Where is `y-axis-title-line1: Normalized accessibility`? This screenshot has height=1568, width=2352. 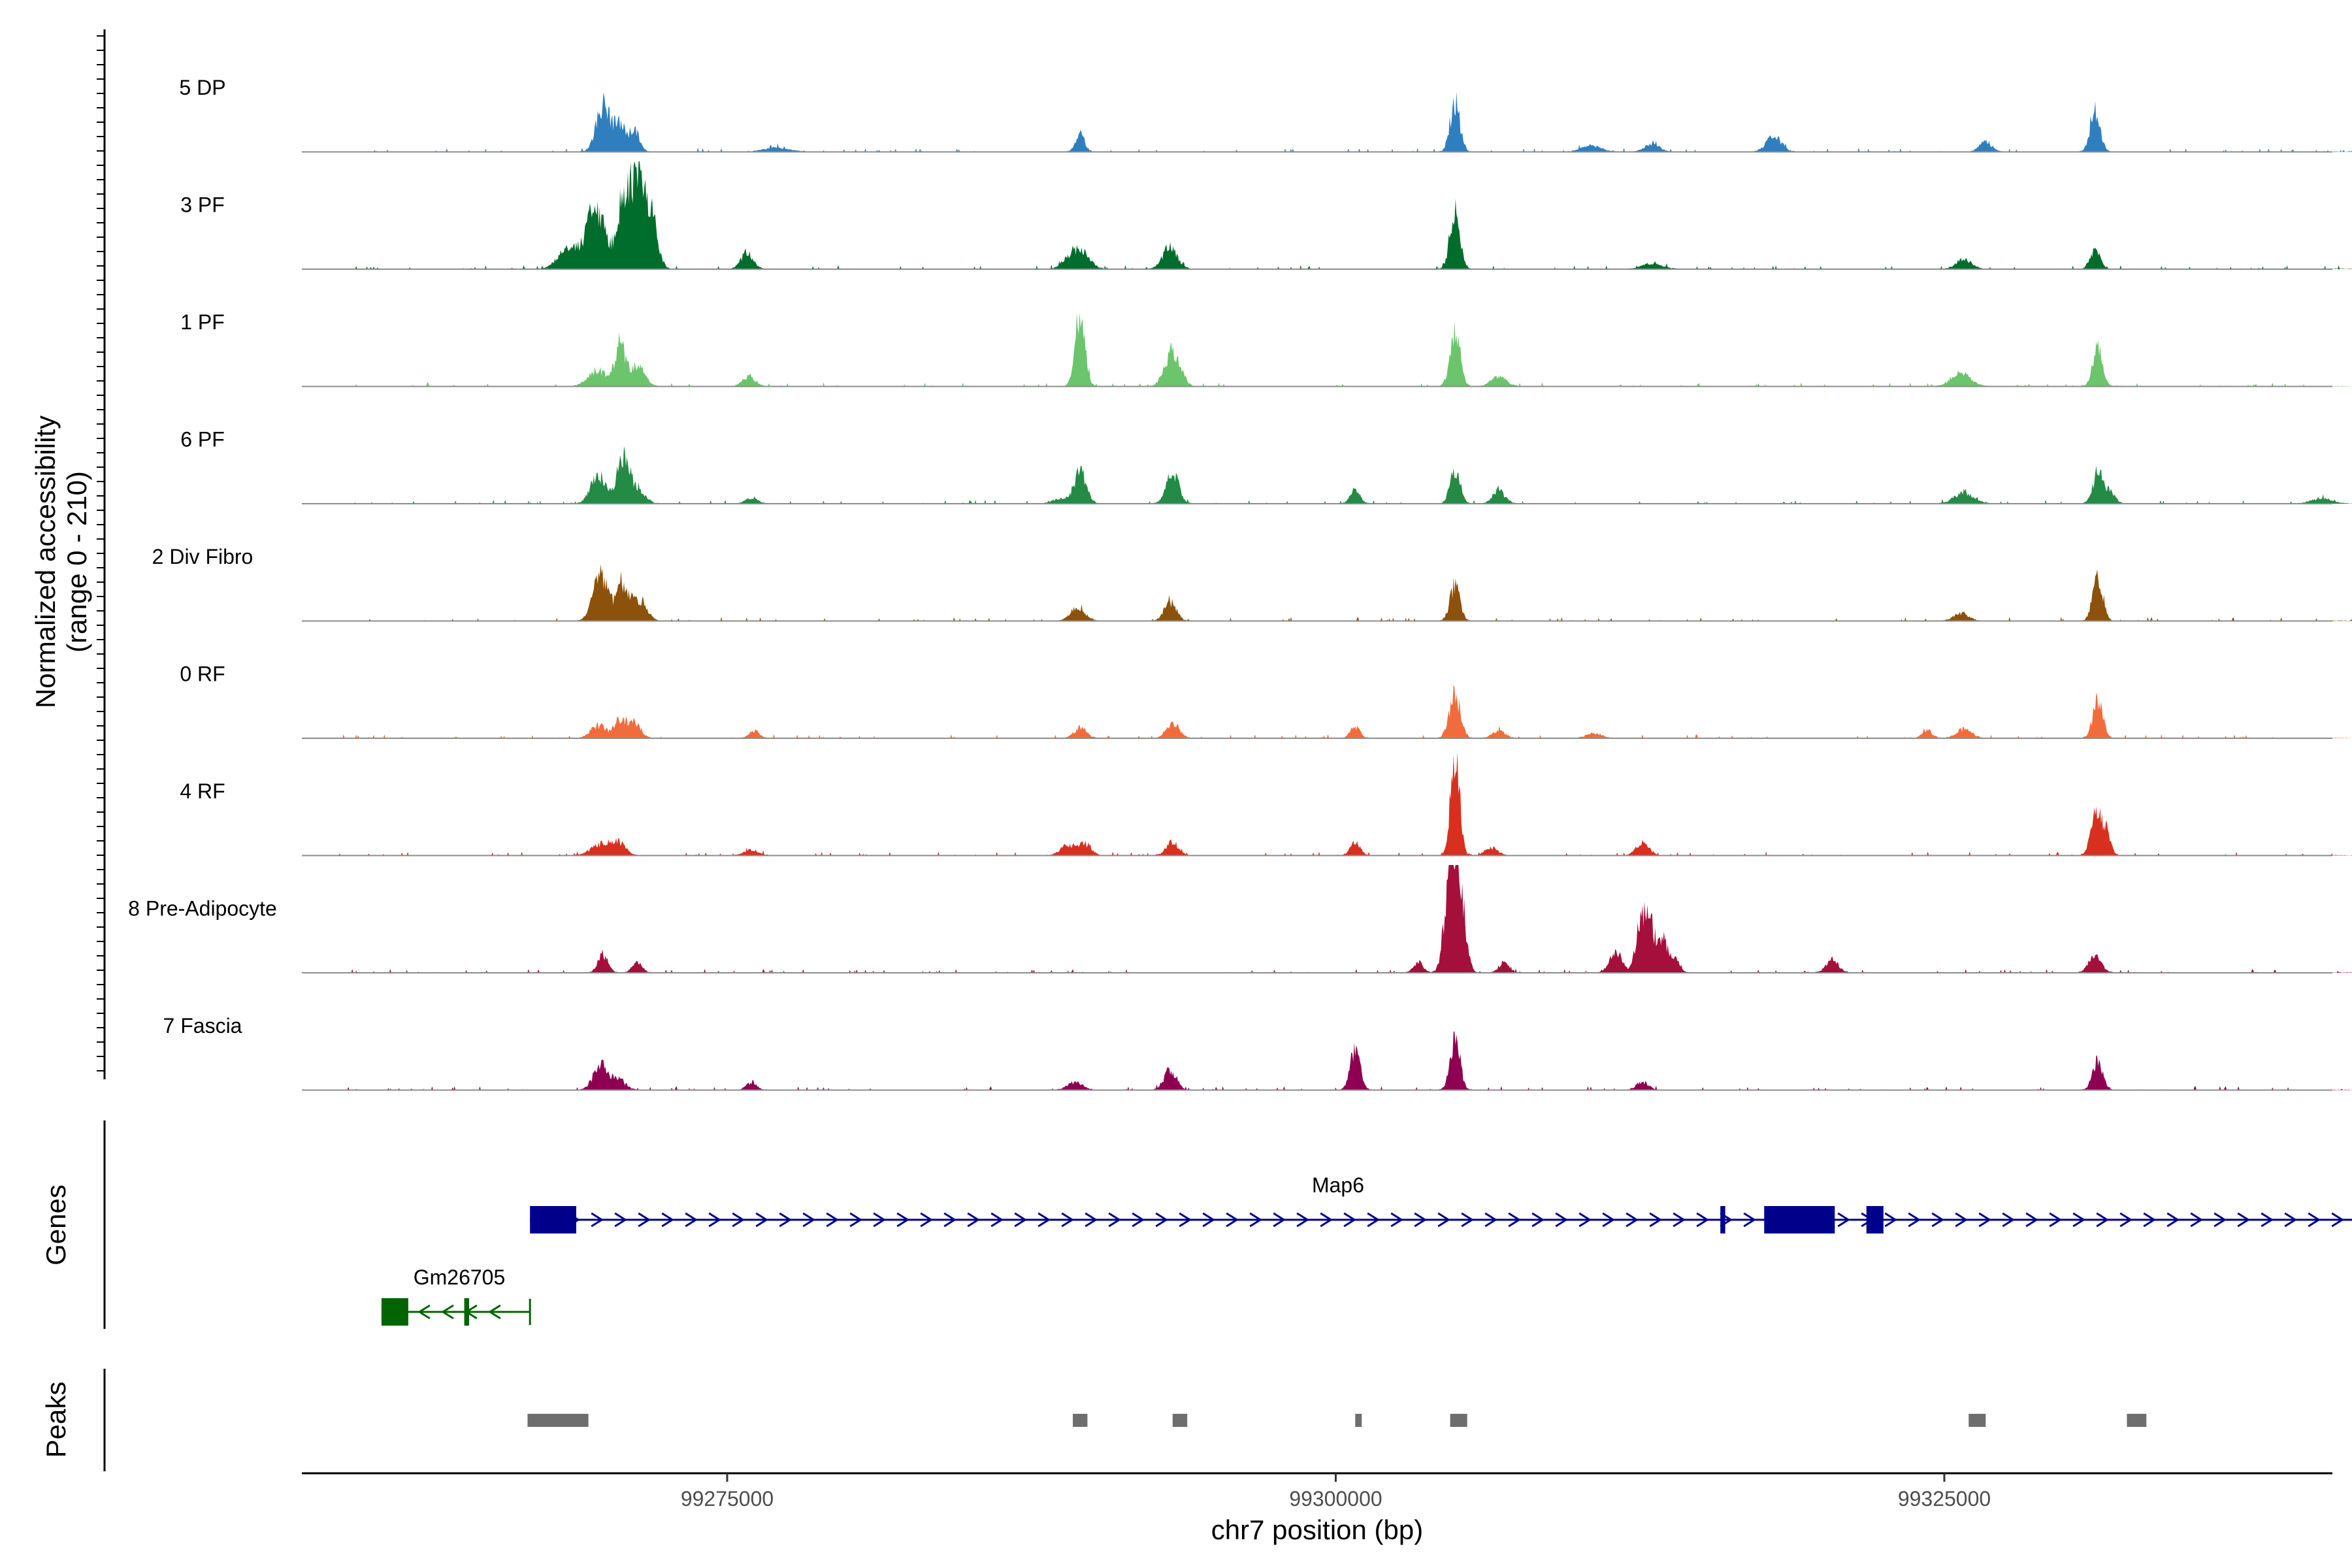 y-axis-title-line1: Normalized accessibility is located at coordinates (45, 562).